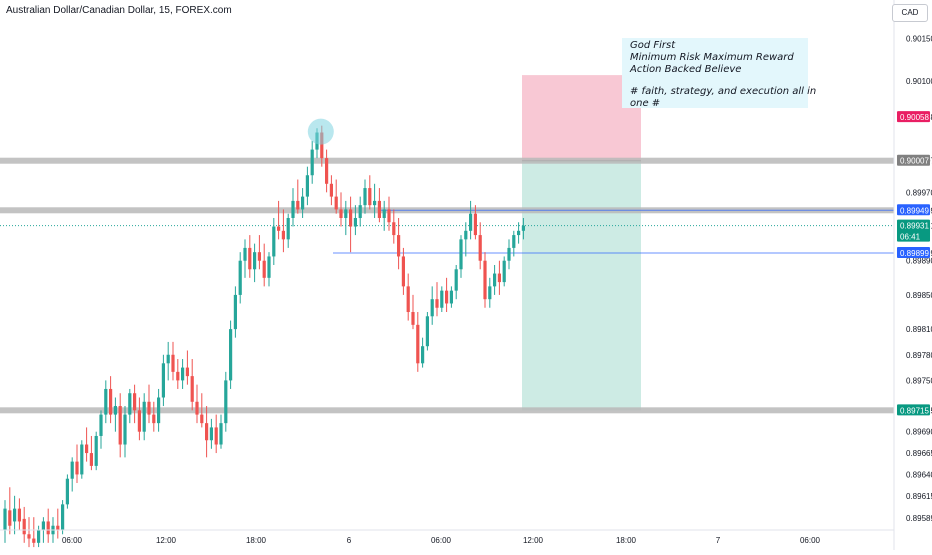 The image size is (932, 555). What do you see at coordinates (919, 496) in the screenshot?
I see `price-tick-label: 0.89615` at bounding box center [919, 496].